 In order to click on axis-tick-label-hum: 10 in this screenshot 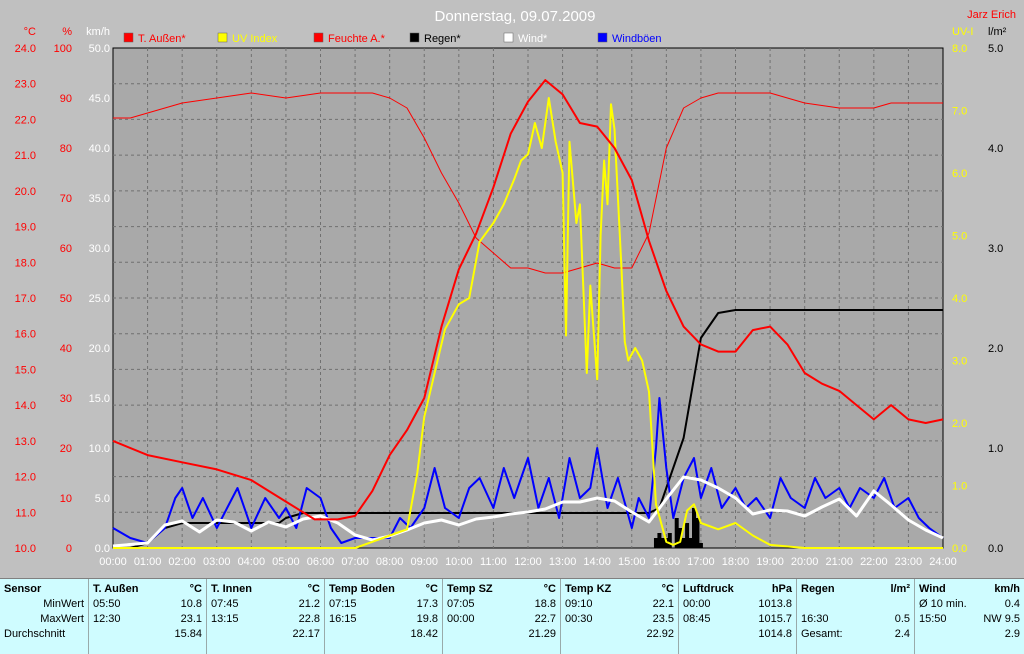, I will do `click(66, 499)`.